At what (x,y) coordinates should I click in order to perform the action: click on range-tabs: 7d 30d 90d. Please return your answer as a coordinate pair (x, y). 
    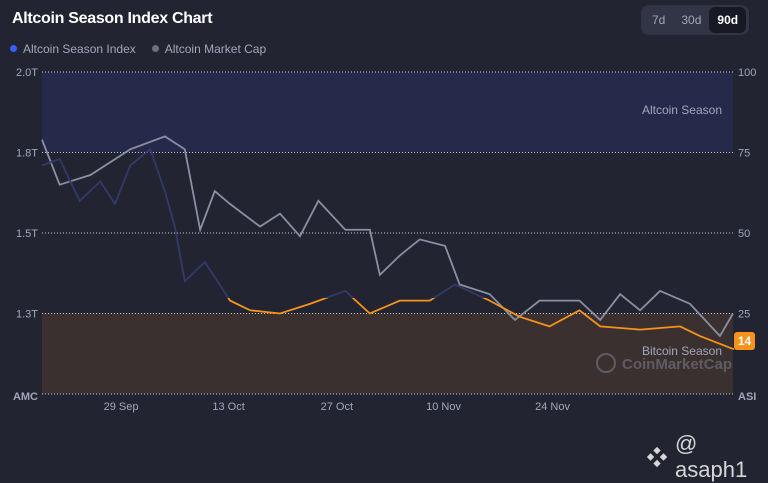
    Looking at the image, I should click on (695, 20).